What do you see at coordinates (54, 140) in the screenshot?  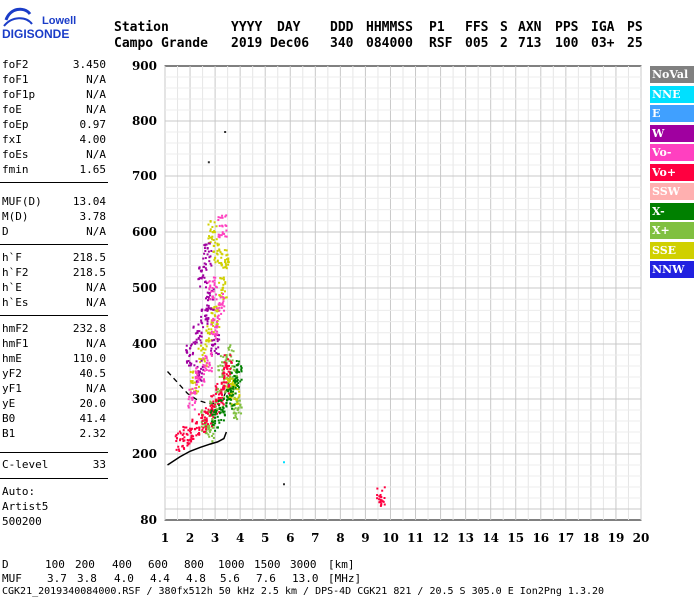 I see `param-row: fxI 4.00` at bounding box center [54, 140].